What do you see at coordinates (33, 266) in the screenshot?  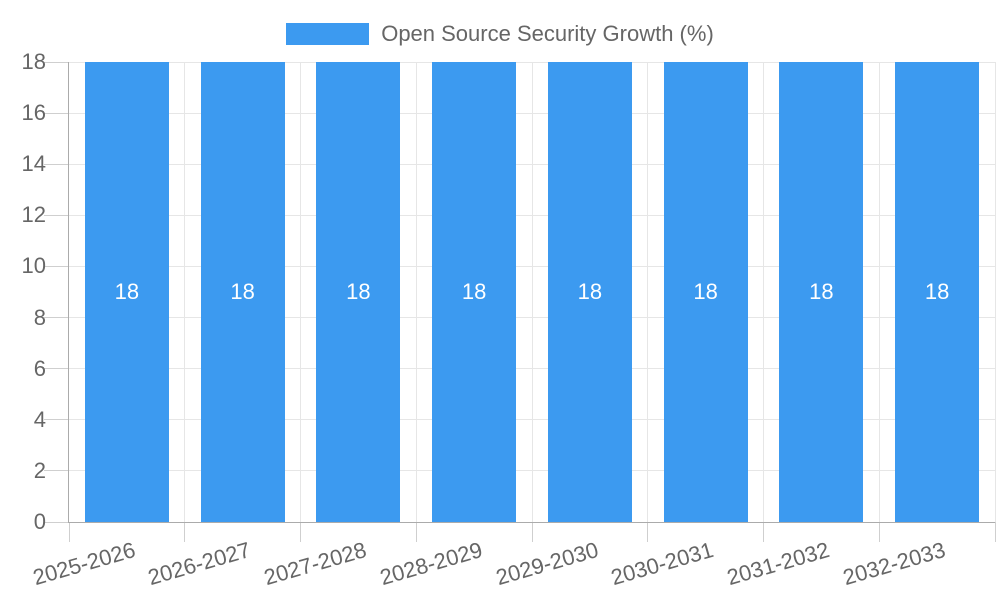 I see `y-axis-tick-label: 10` at bounding box center [33, 266].